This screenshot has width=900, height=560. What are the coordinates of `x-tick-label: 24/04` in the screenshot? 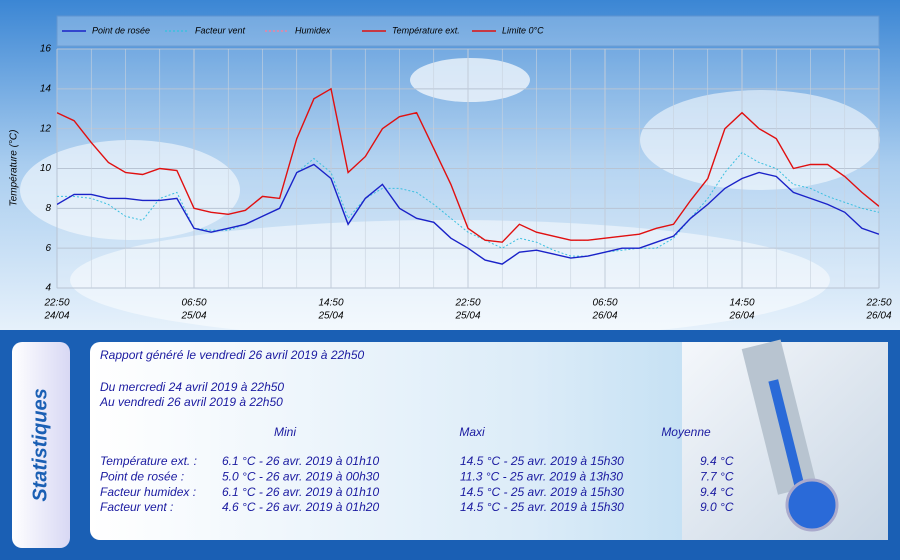 It's located at (56, 316).